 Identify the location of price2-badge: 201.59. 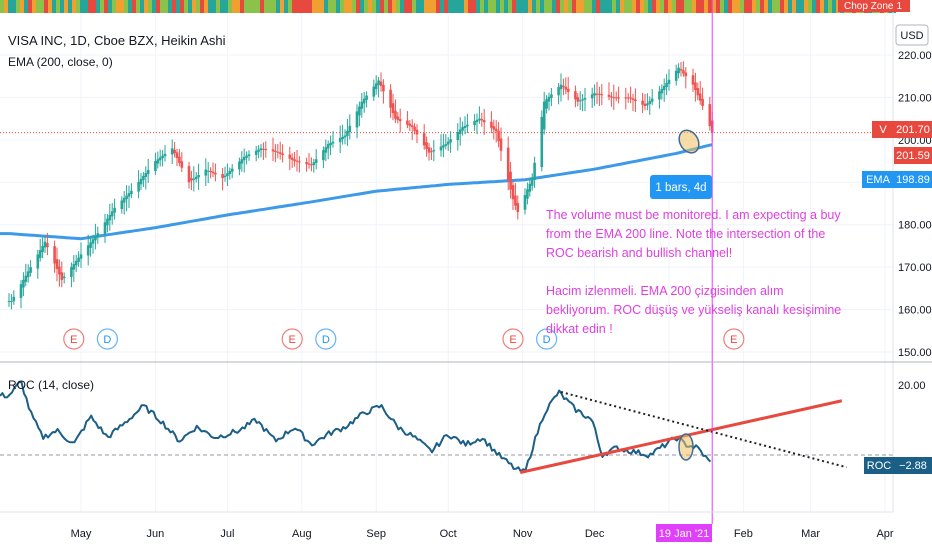
(913, 155).